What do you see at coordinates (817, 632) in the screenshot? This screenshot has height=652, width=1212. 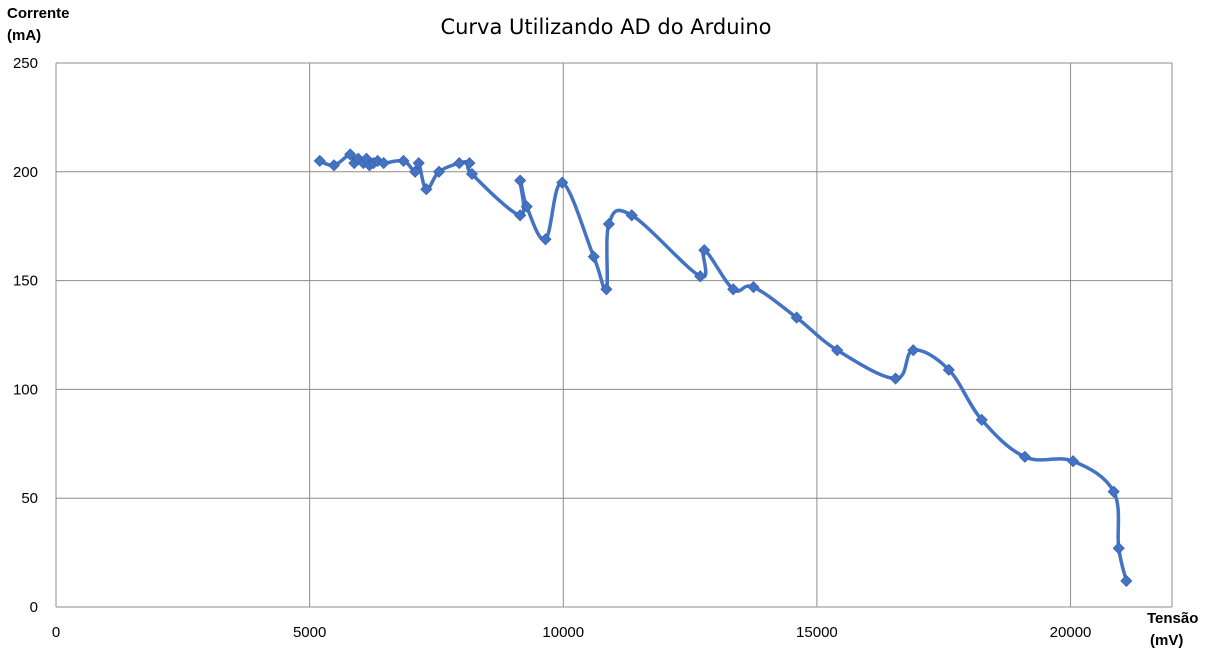 I see `x-tick-label: 15000` at bounding box center [817, 632].